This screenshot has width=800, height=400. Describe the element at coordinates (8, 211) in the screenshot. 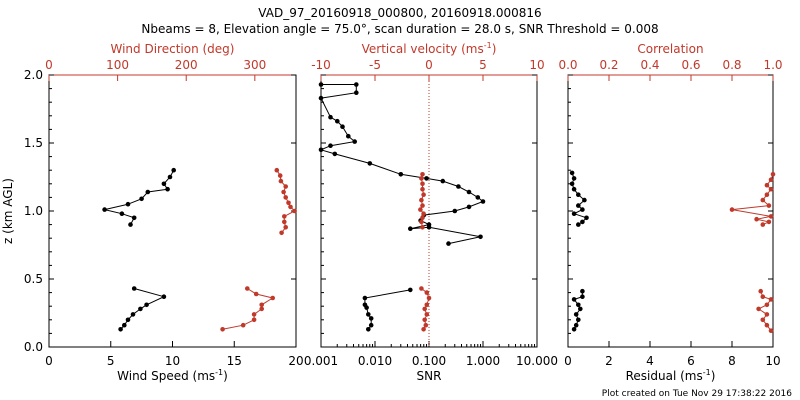

I see `y-axis-label: z (km AGL)` at that location.